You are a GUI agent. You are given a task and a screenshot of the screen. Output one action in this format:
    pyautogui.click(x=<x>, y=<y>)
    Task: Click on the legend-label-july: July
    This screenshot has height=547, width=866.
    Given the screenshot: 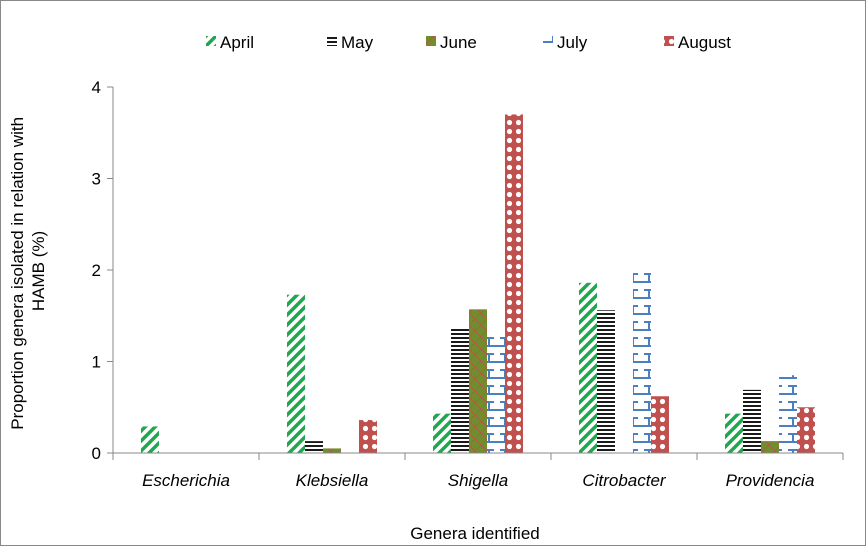 What is the action you would take?
    pyautogui.click(x=572, y=42)
    